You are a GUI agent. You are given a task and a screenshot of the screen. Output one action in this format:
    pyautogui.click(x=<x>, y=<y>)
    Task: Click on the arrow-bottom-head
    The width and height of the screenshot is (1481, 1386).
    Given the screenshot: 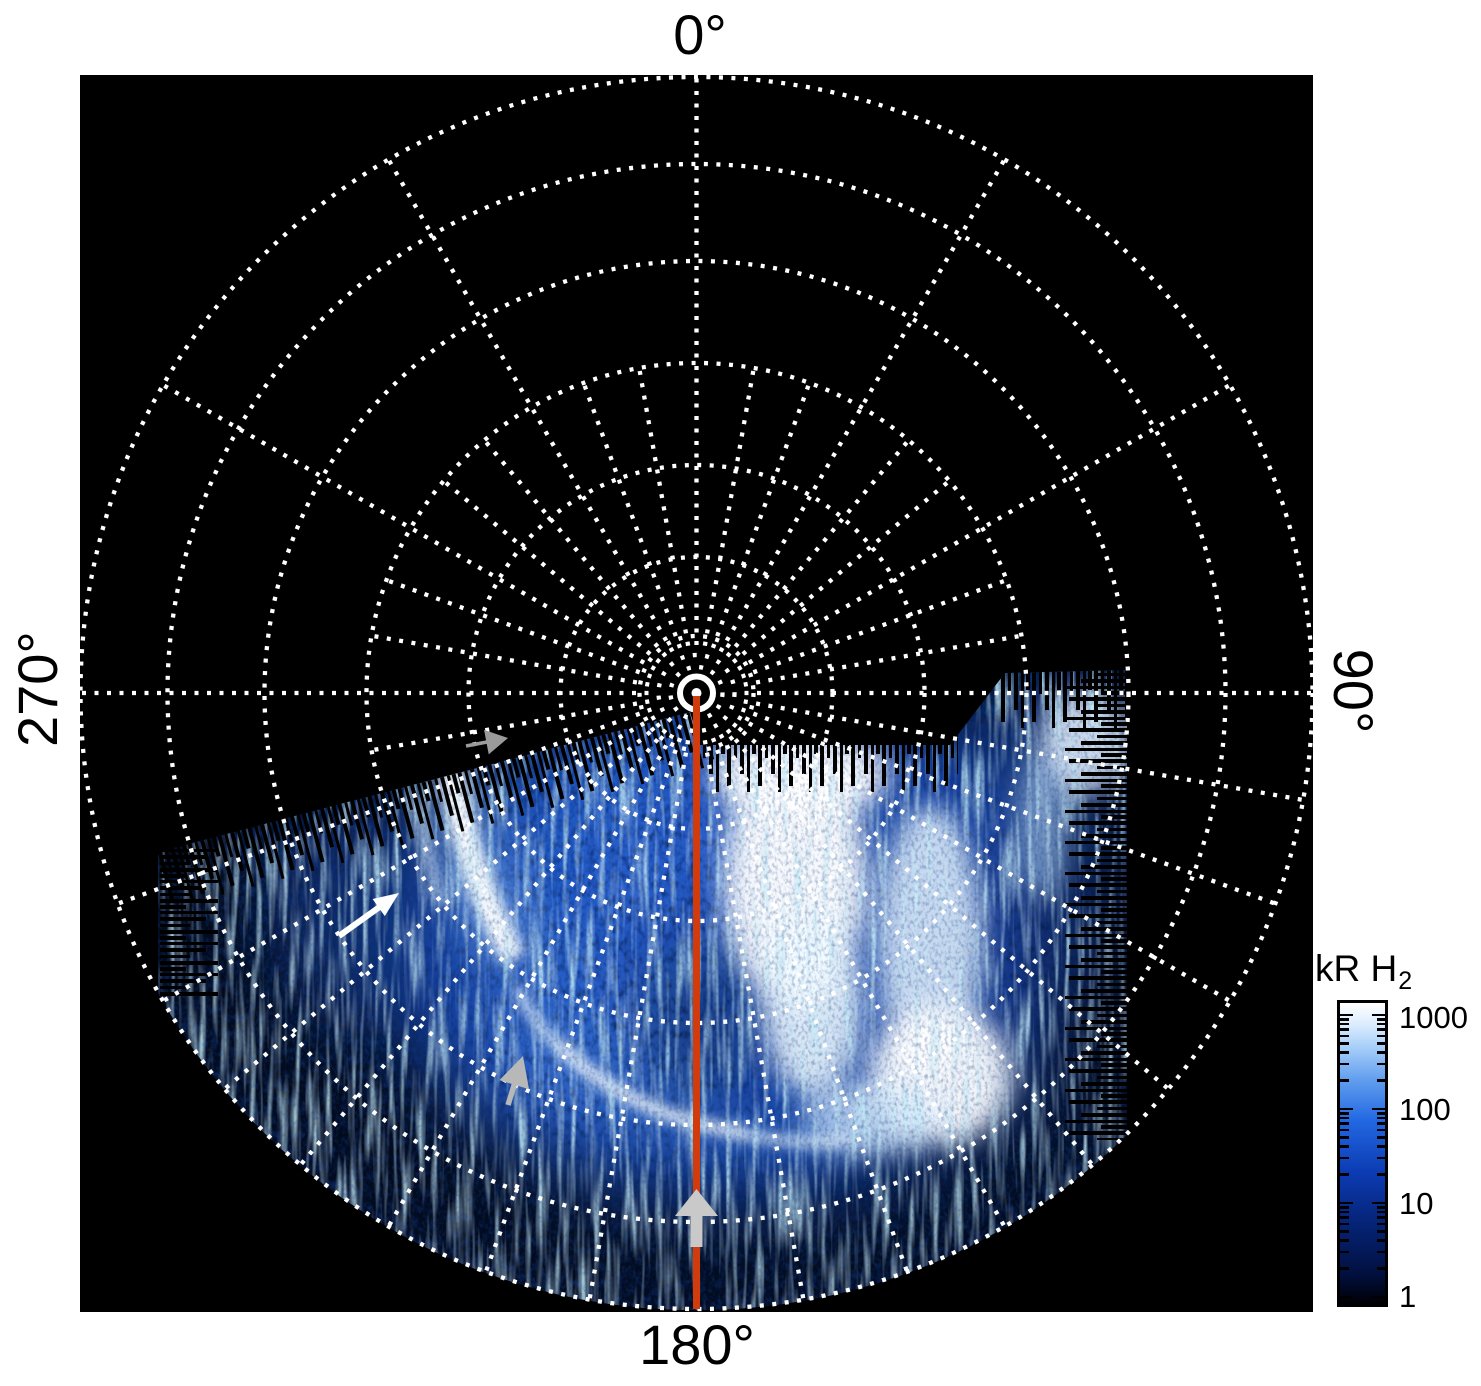 What is the action you would take?
    pyautogui.click(x=696, y=1202)
    